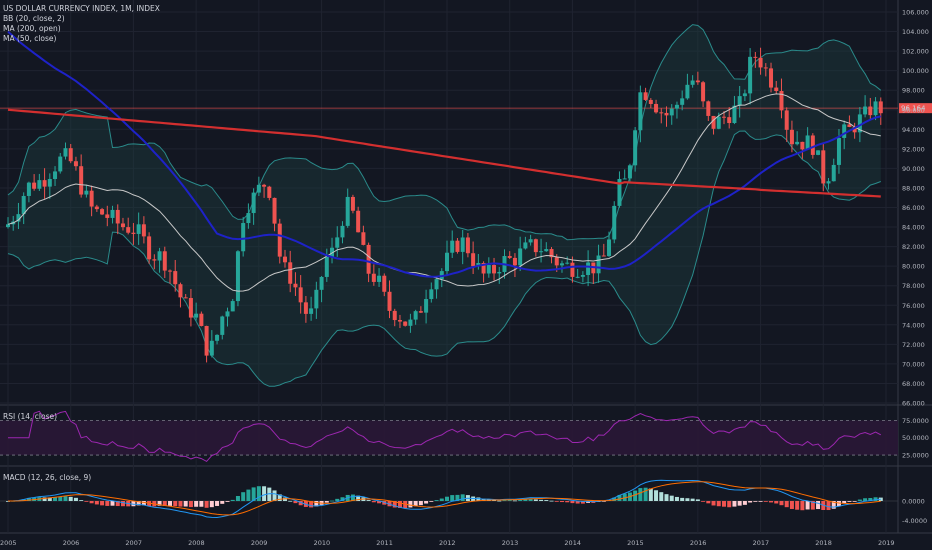 This screenshot has width=932, height=550. What do you see at coordinates (322, 543) in the screenshot?
I see `x-tick-label: 2010` at bounding box center [322, 543].